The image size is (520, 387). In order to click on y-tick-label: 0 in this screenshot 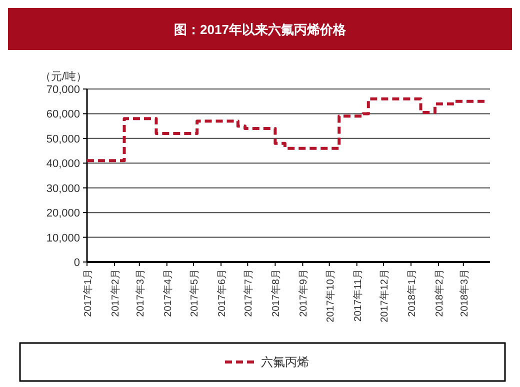, I will do `click(77, 263)`.